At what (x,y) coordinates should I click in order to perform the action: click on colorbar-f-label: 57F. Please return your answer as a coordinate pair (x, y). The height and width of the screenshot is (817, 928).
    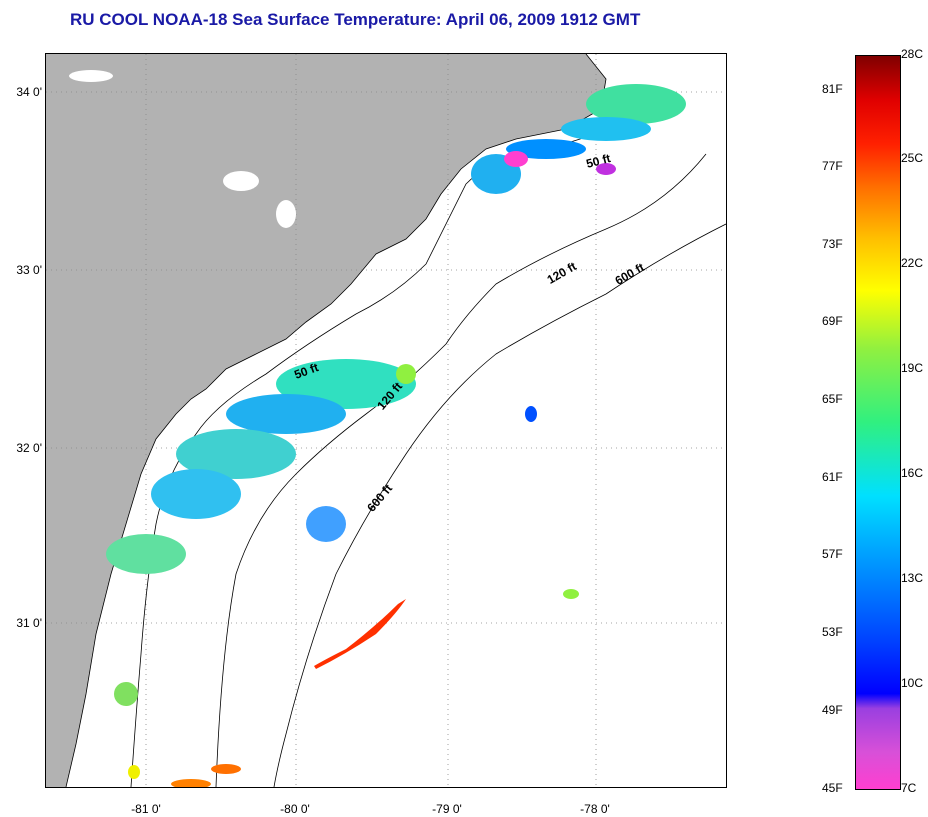
    Looking at the image, I should click on (832, 554).